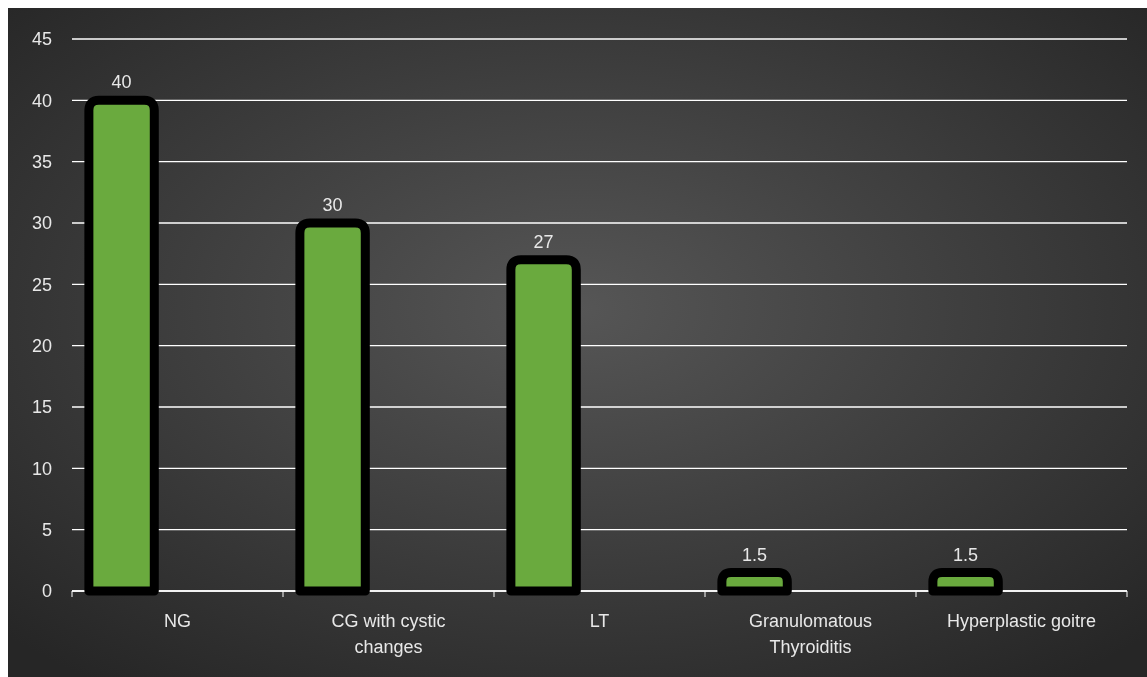 This screenshot has height=677, width=1147. What do you see at coordinates (177, 621) in the screenshot?
I see `x-tick-label: NG` at bounding box center [177, 621].